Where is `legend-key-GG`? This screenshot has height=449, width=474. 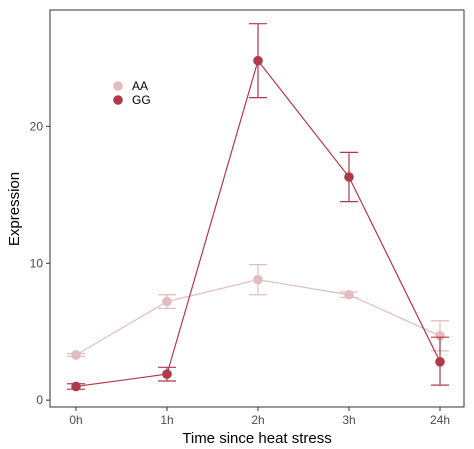 legend-key-GG is located at coordinates (118, 100).